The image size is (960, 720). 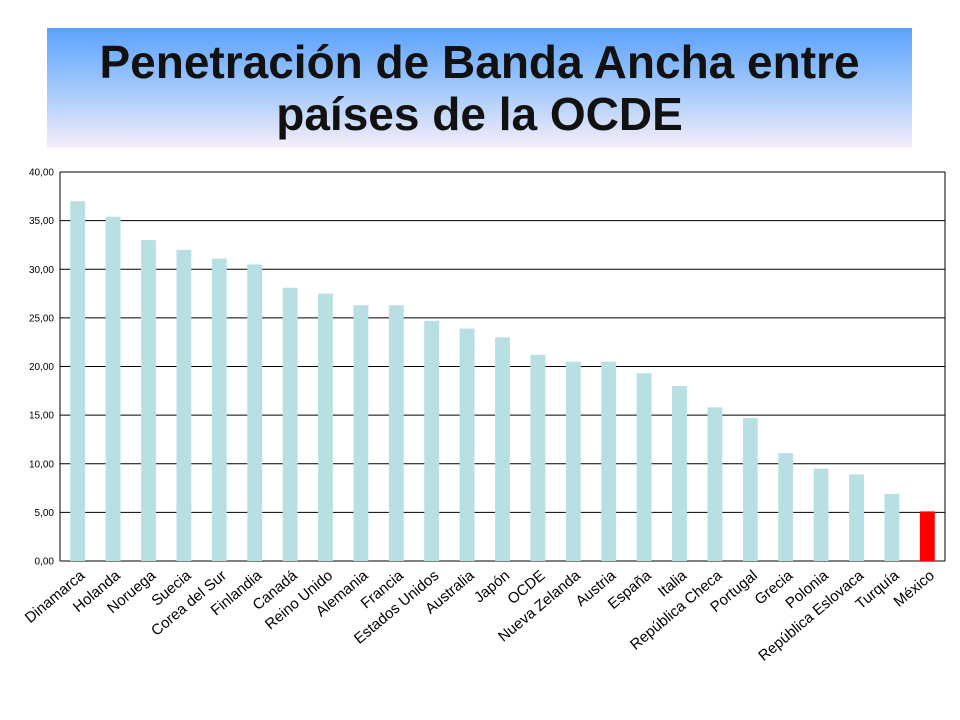 What do you see at coordinates (467, 444) in the screenshot?
I see `bar-australia` at bounding box center [467, 444].